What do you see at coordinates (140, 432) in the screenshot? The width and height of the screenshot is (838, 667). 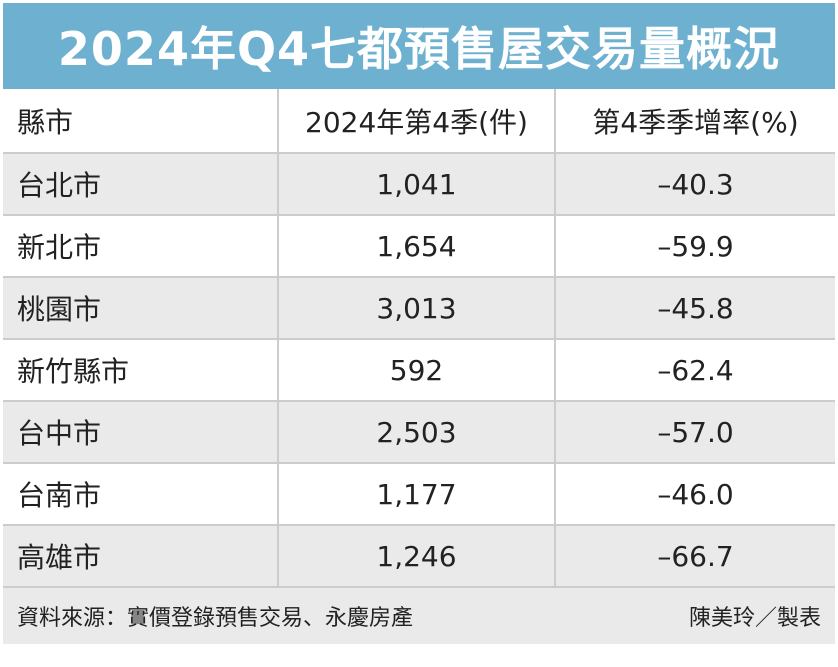 I see `city-cell: 台中市` at bounding box center [140, 432].